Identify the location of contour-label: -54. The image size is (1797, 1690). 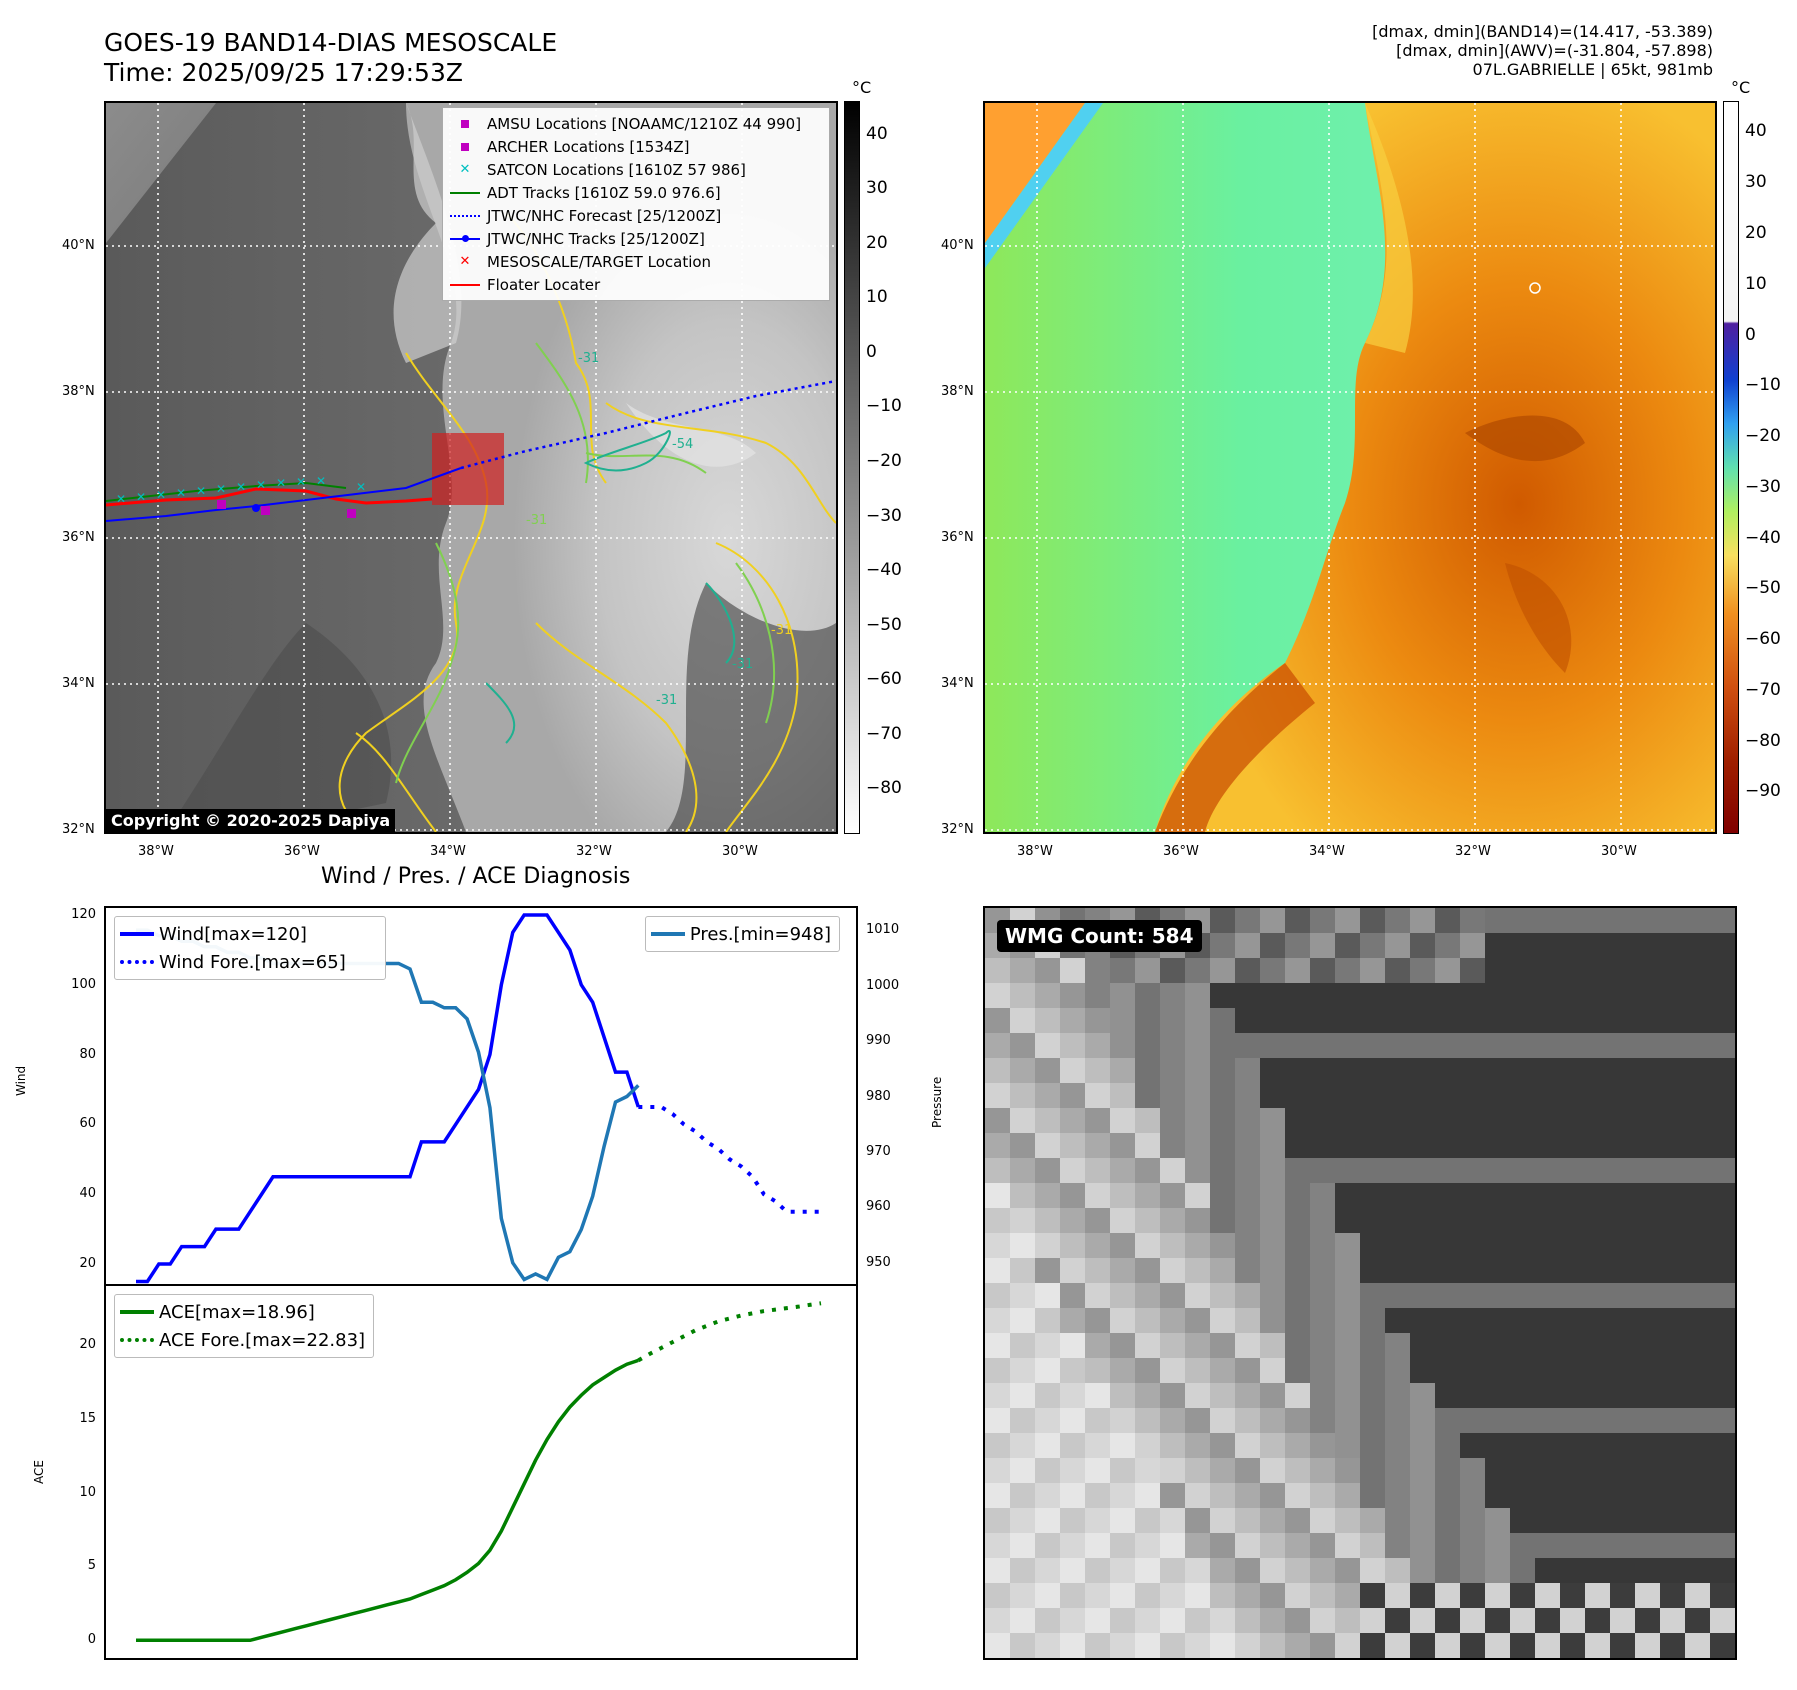
(683, 444).